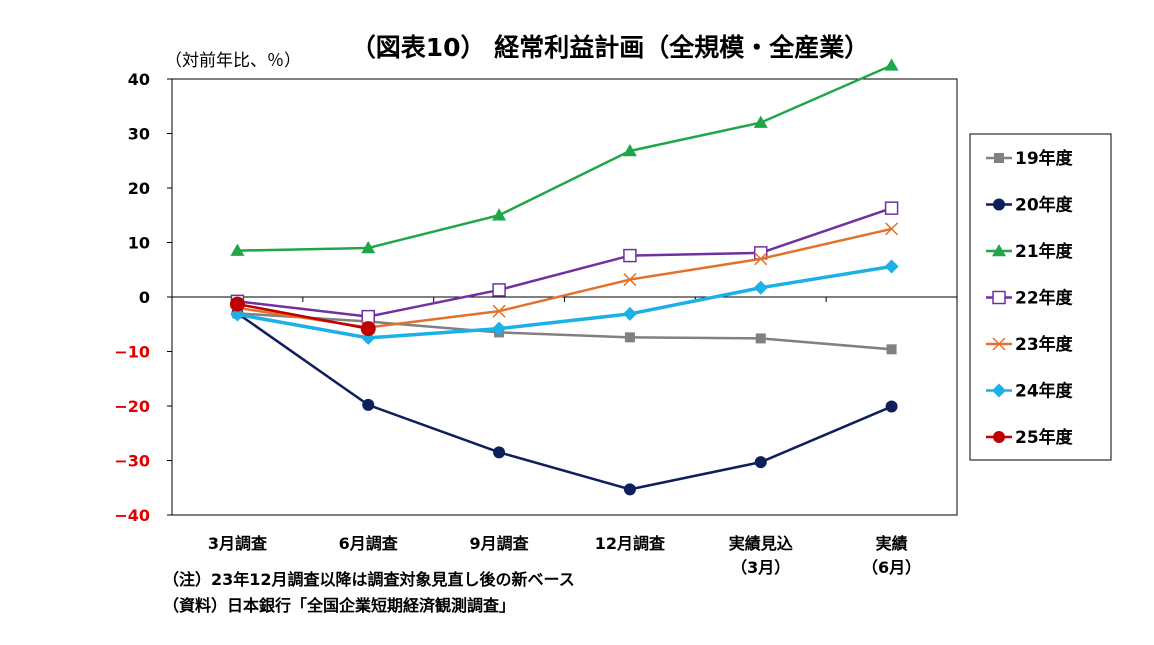 This screenshot has height=645, width=1154. What do you see at coordinates (339, 605) in the screenshot?
I see `note-source: （資料）日本銀行「全国企業短期経済観測調査」` at bounding box center [339, 605].